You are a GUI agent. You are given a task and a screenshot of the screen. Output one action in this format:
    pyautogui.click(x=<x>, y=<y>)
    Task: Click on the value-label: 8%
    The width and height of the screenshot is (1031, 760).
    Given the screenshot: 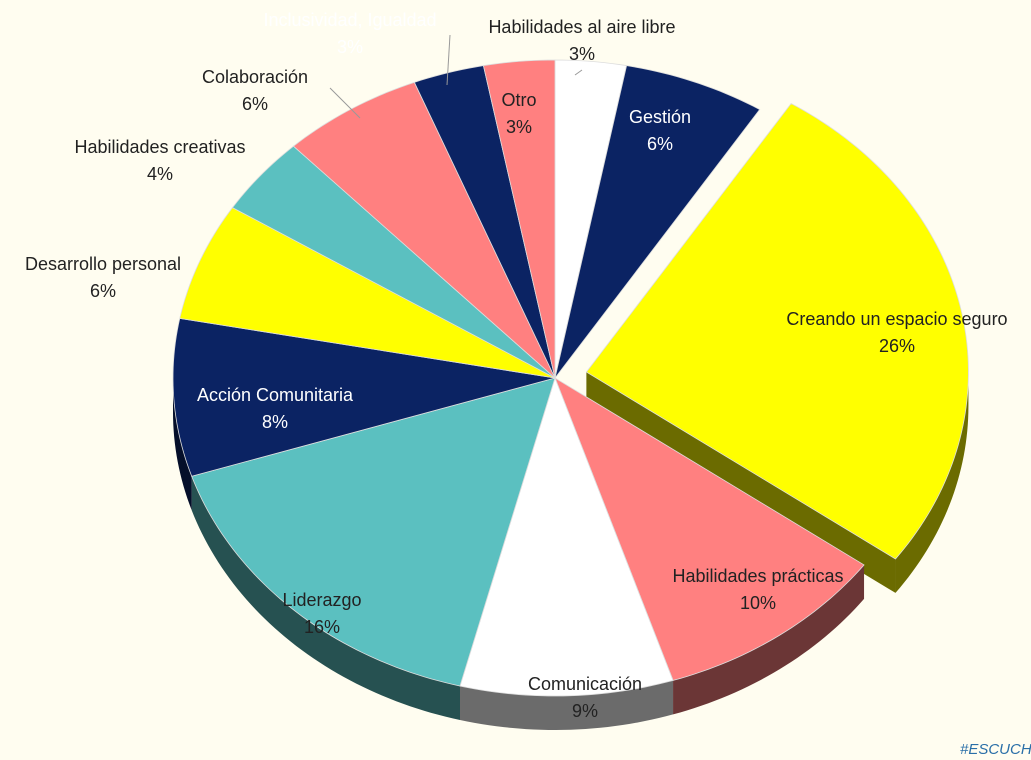 What is the action you would take?
    pyautogui.click(x=275, y=422)
    